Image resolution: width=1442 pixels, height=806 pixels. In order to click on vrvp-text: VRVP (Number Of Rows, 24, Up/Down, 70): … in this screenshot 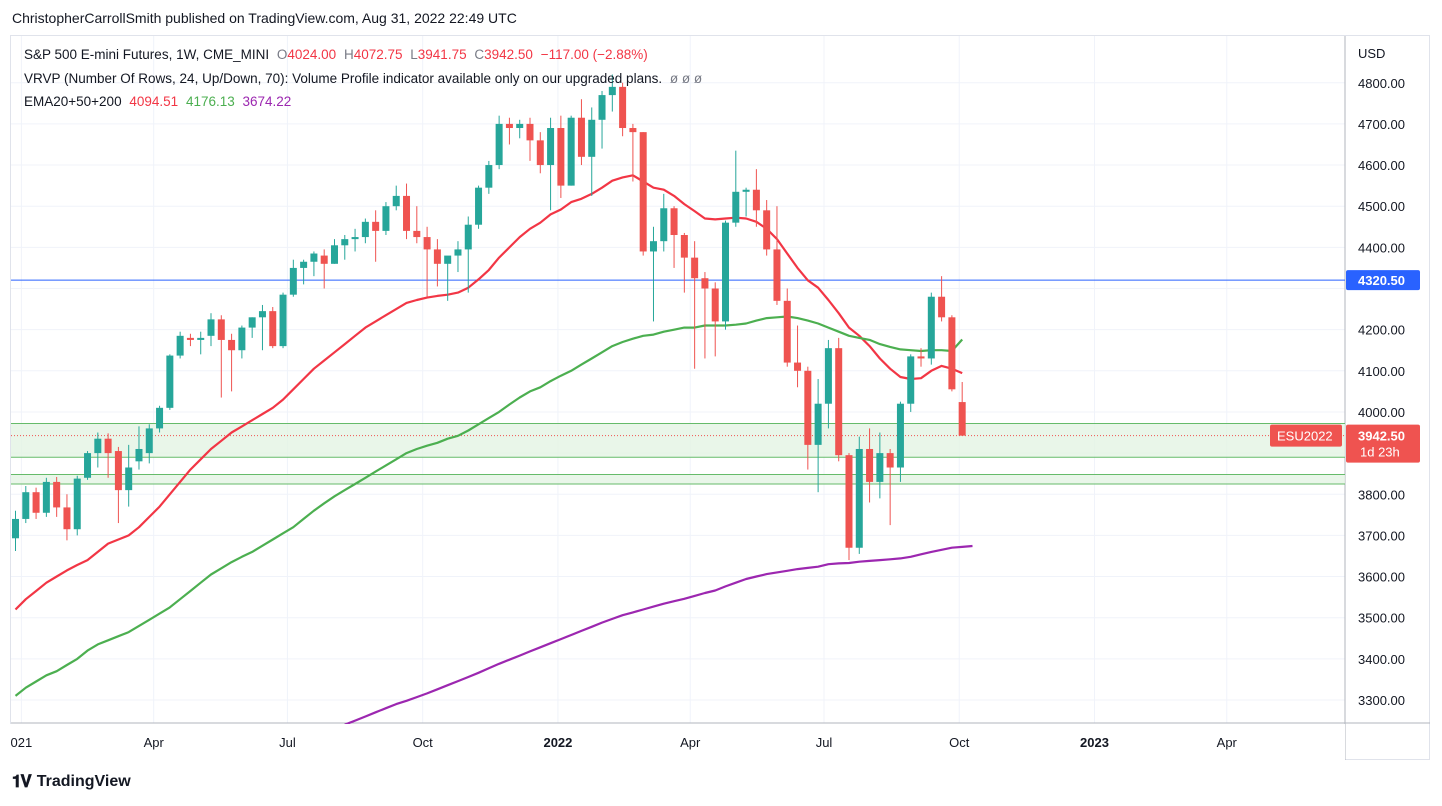, I will do `click(343, 78)`.